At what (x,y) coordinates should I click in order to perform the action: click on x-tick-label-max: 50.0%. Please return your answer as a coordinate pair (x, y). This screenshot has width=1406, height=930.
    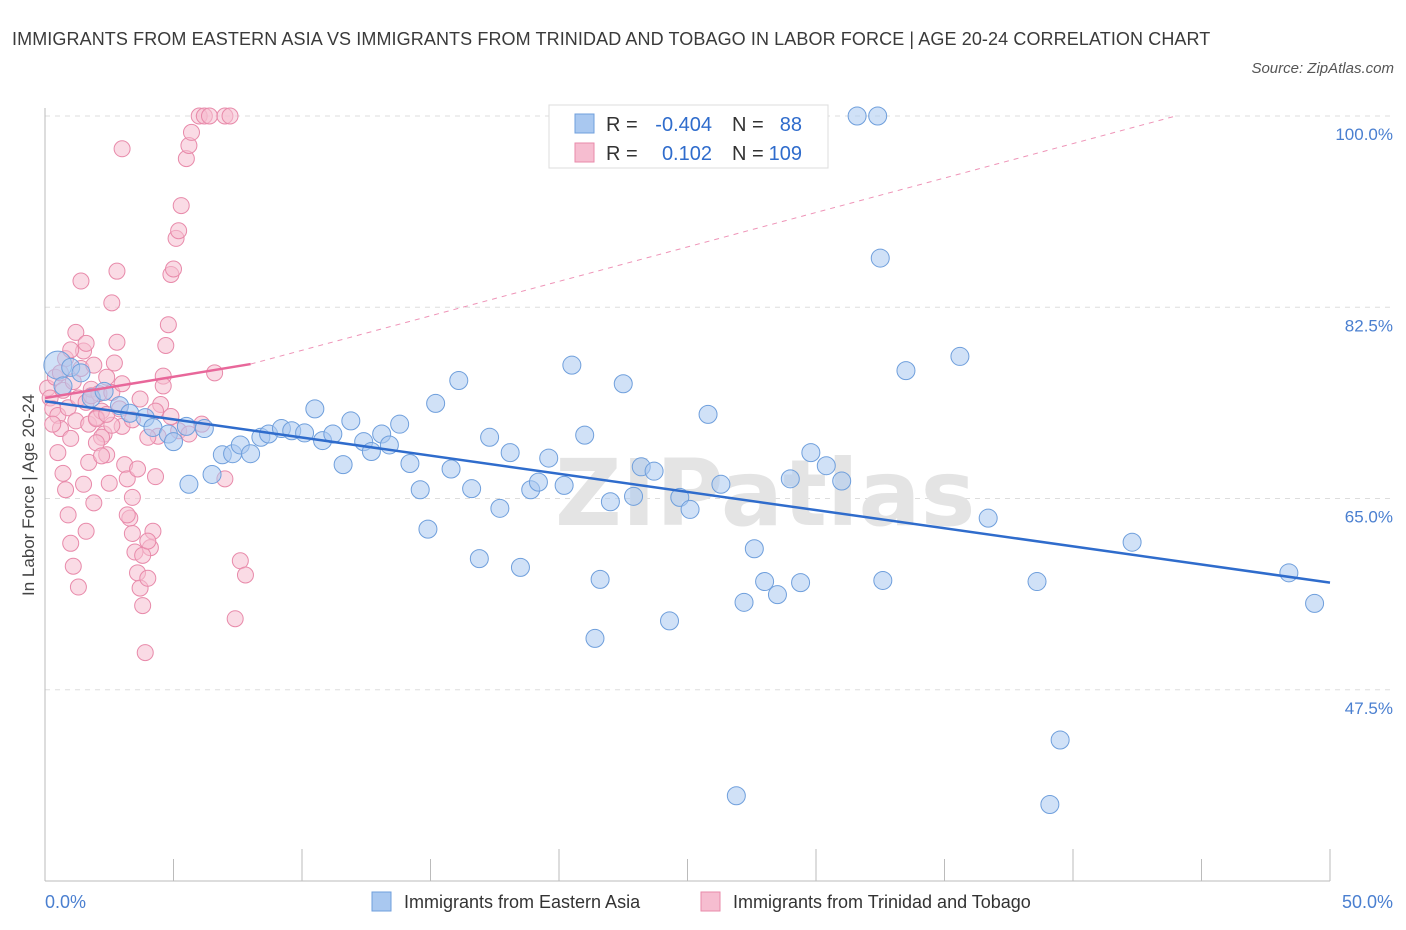
    Looking at the image, I should click on (1367, 902).